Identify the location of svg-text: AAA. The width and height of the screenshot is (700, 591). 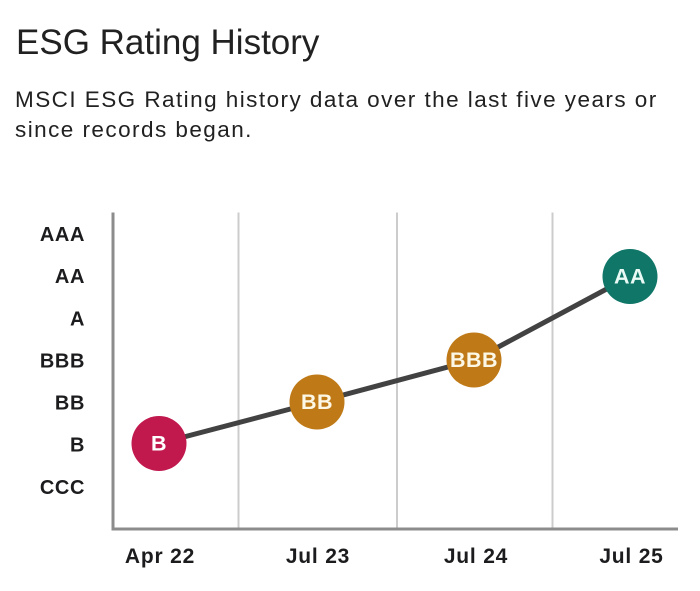
(62, 235).